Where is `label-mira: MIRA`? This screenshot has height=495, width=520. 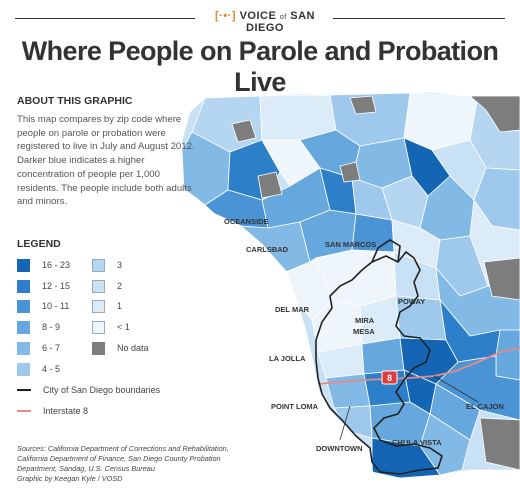
label-mira: MIRA is located at coordinates (365, 320).